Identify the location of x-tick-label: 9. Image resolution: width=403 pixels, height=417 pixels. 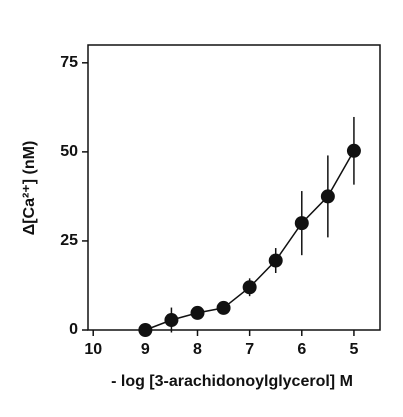
(145, 349).